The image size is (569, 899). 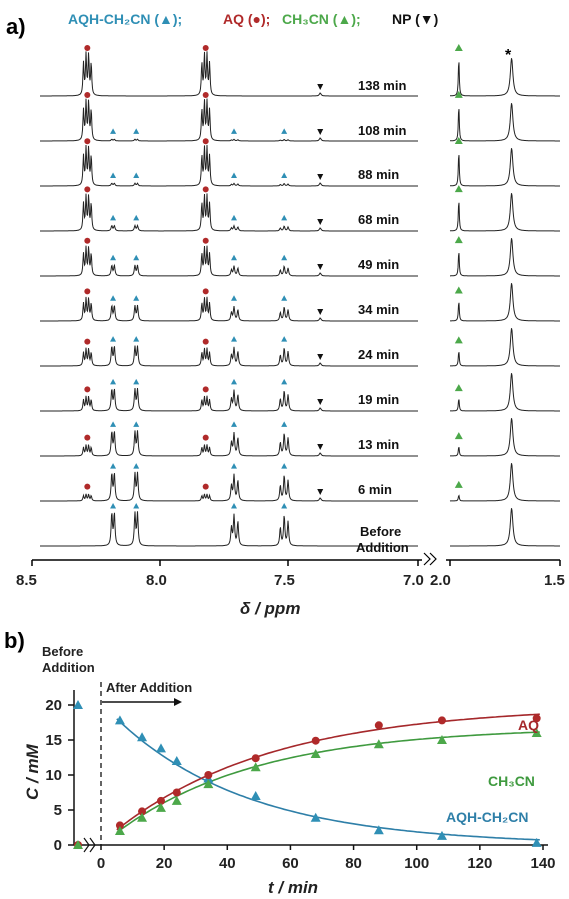 I want to click on tick-8.5: 8.5, so click(x=26, y=580).